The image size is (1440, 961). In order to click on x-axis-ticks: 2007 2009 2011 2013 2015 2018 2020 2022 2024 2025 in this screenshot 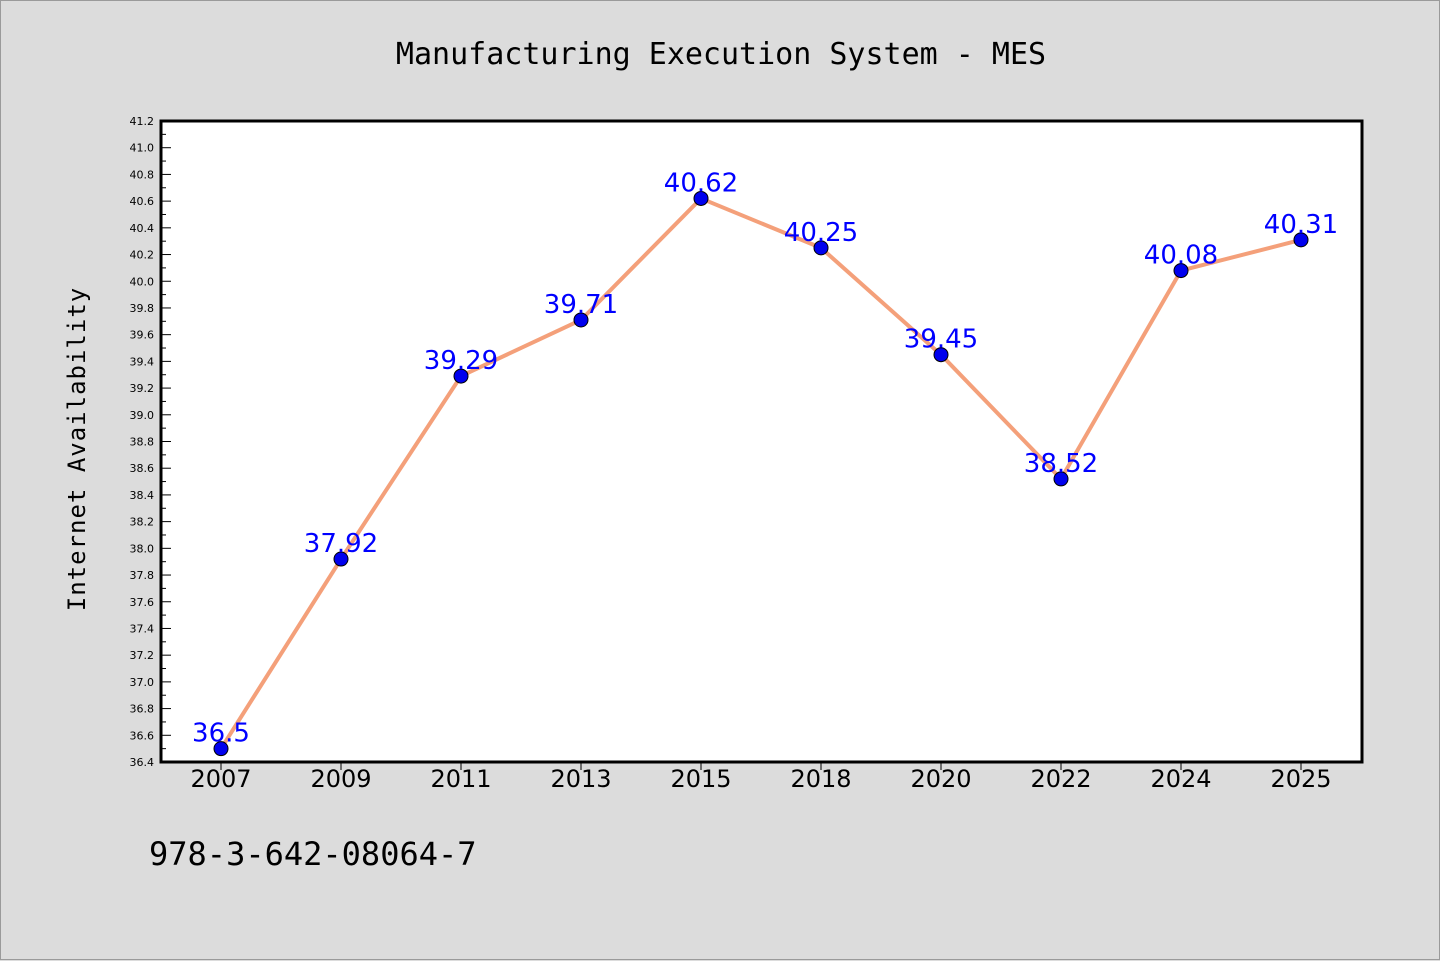, I will do `click(761, 777)`.